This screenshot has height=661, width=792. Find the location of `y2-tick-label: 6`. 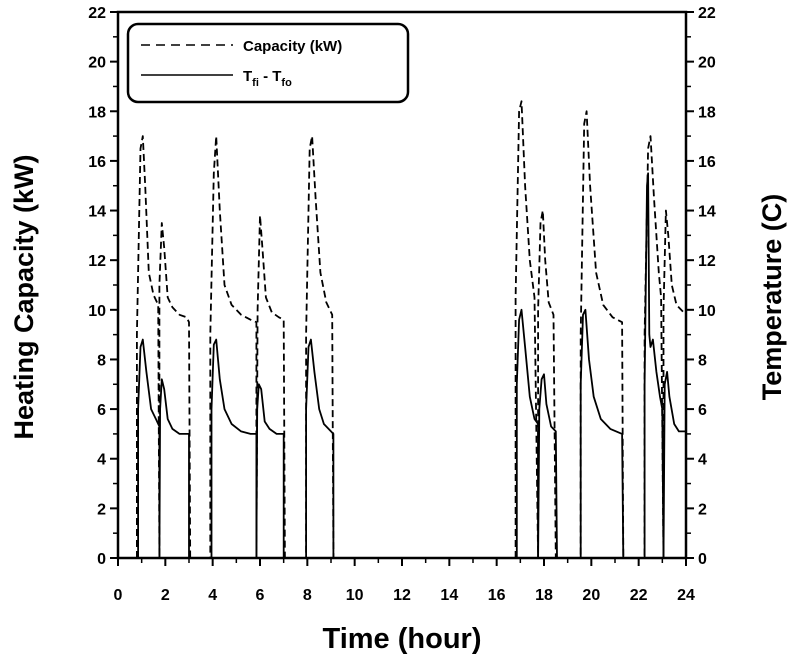

y2-tick-label: 6 is located at coordinates (702, 410).